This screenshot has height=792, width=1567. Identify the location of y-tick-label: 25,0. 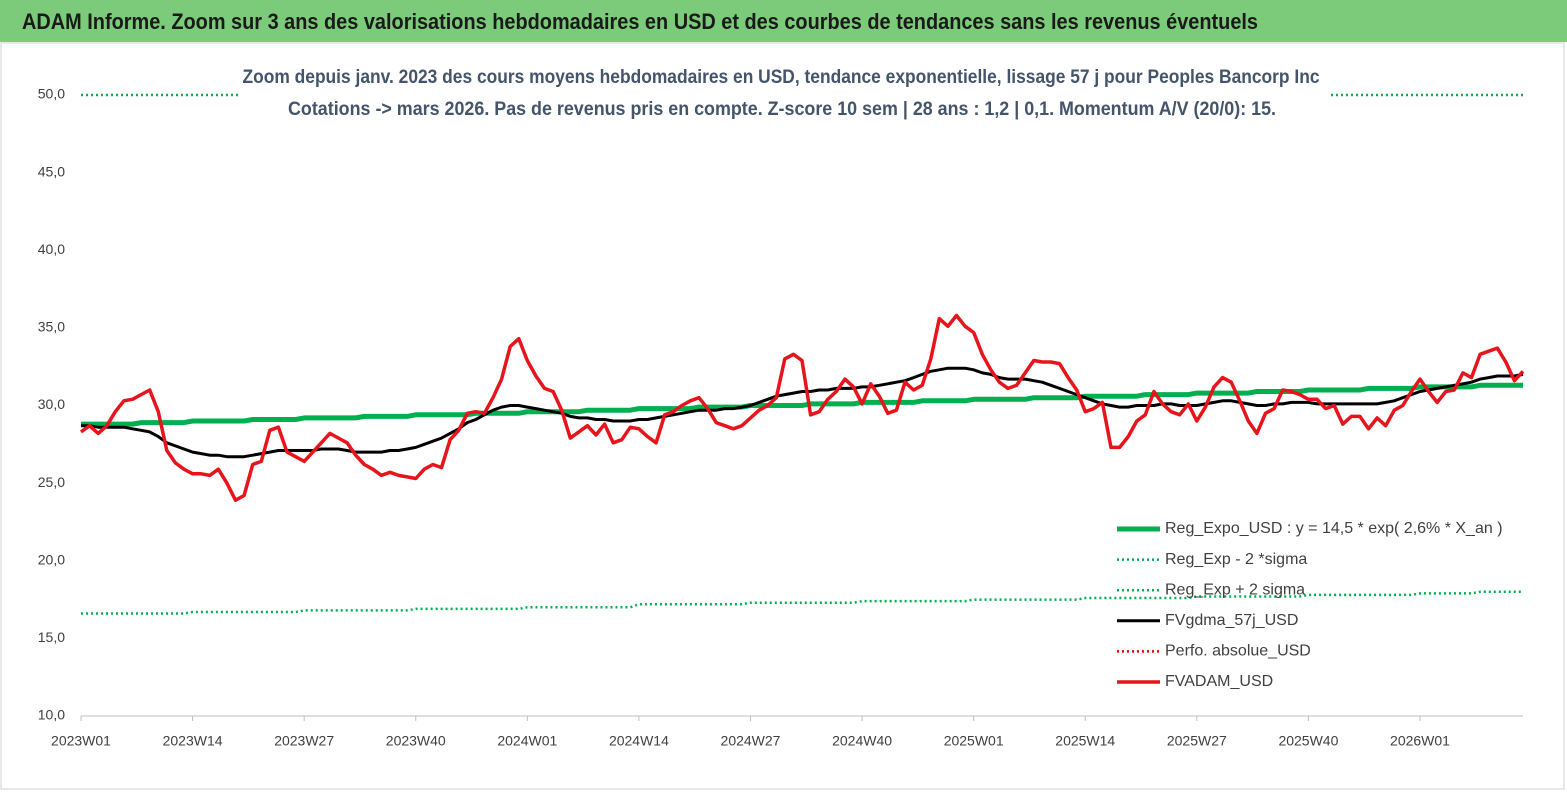
(51, 482).